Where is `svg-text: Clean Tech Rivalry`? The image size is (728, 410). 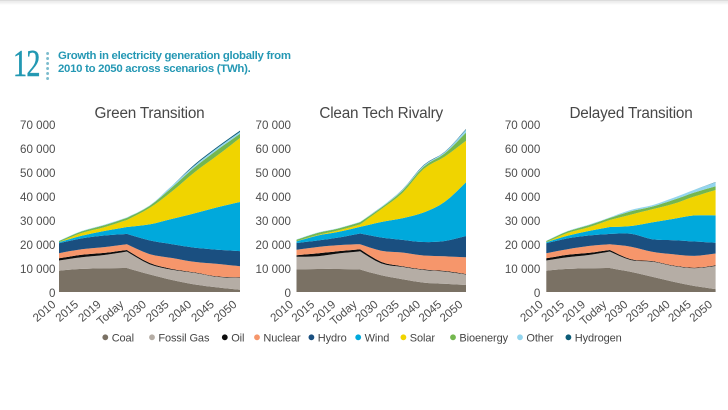 svg-text: Clean Tech Rivalry is located at coordinates (381, 113).